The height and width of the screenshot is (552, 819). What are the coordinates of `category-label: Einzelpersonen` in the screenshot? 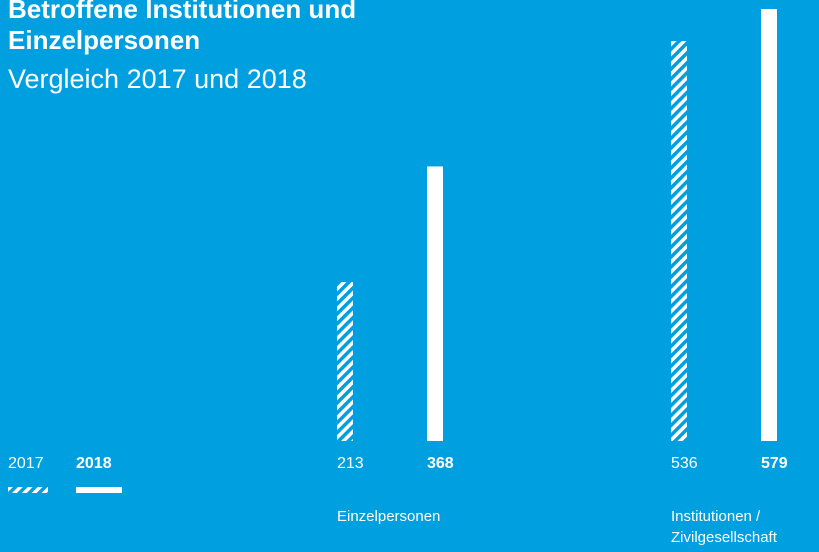 It's located at (389, 516).